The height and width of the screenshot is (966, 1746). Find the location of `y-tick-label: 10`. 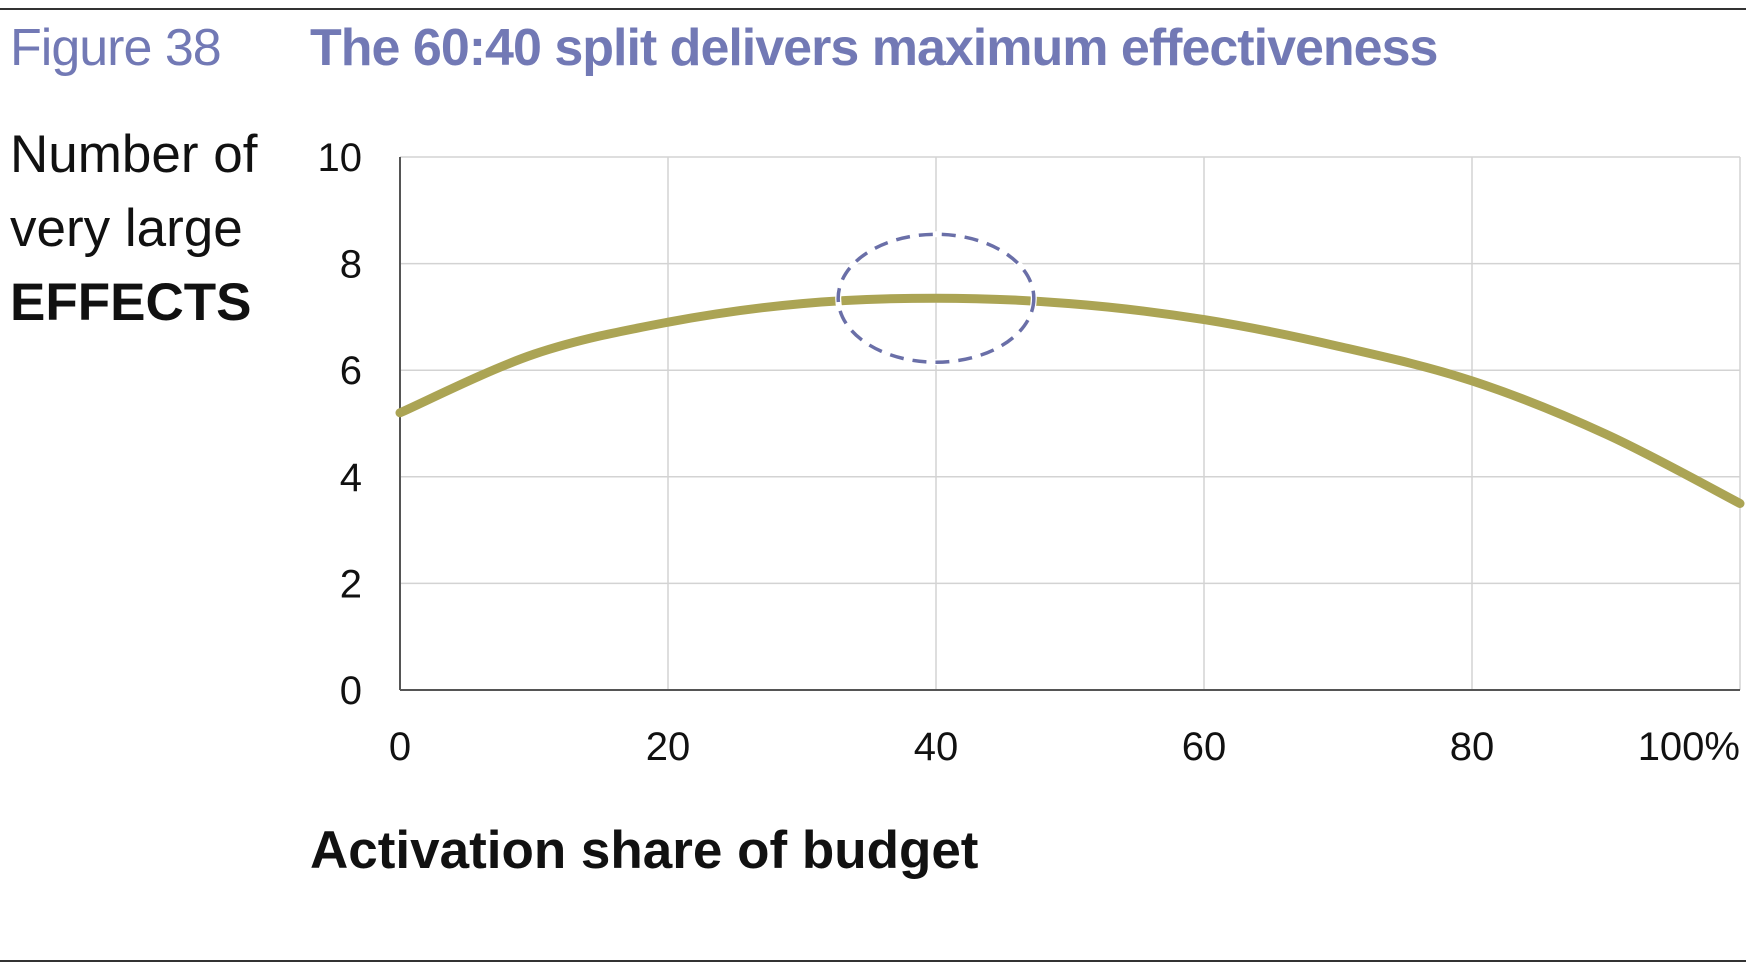

y-tick-label: 10 is located at coordinates (340, 158).